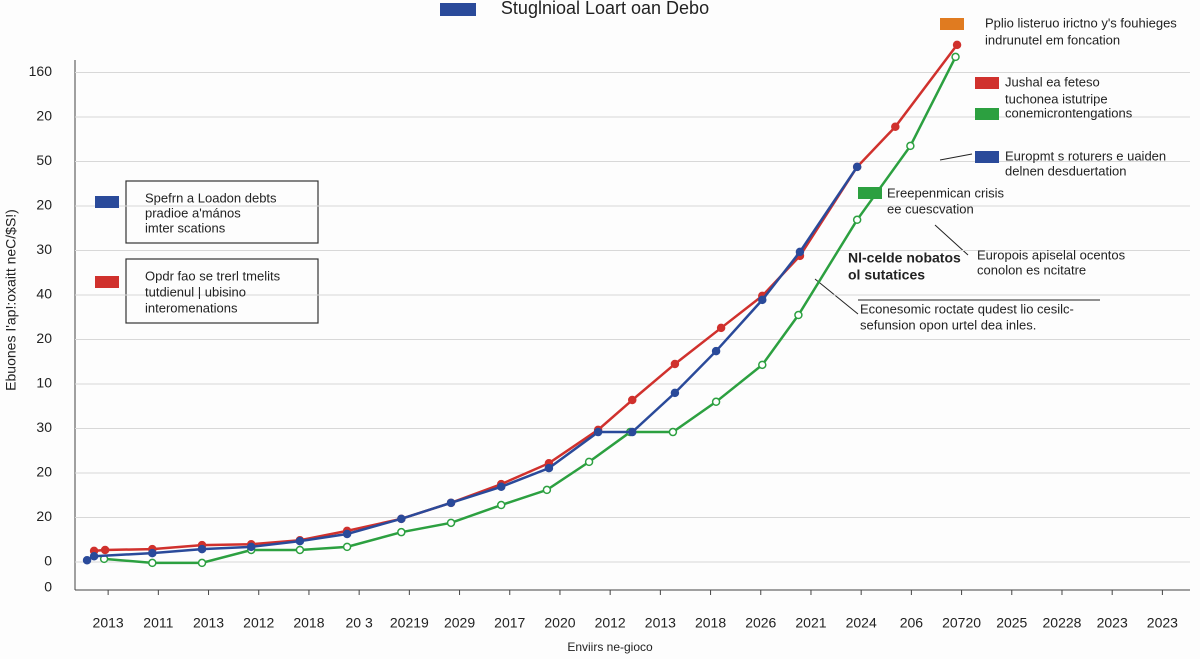 The width and height of the screenshot is (1200, 659). I want to click on legend-label: Europmt s roturers e uaiden, so click(1085, 155).